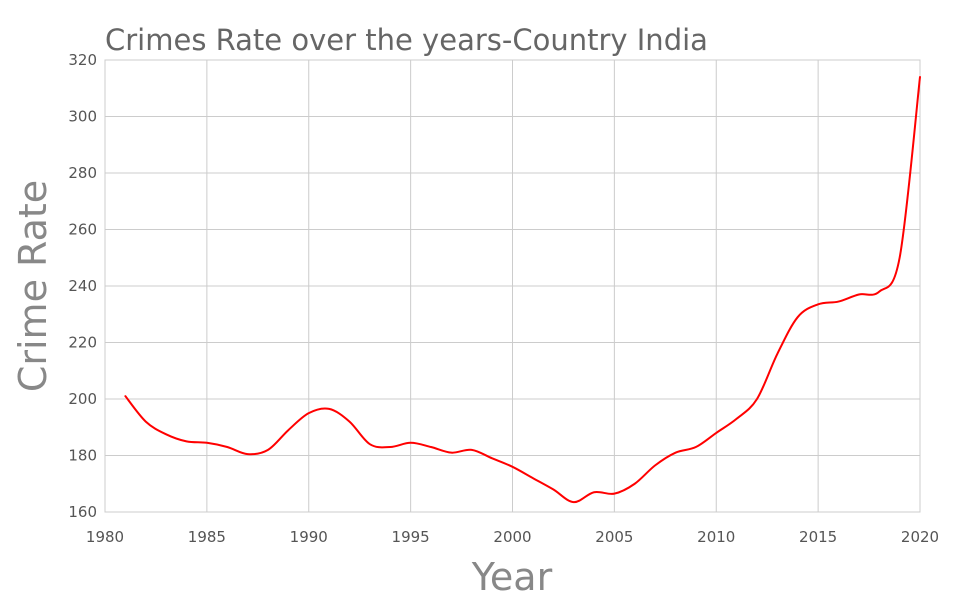  I want to click on x-tick-label: 1985, so click(207, 537).